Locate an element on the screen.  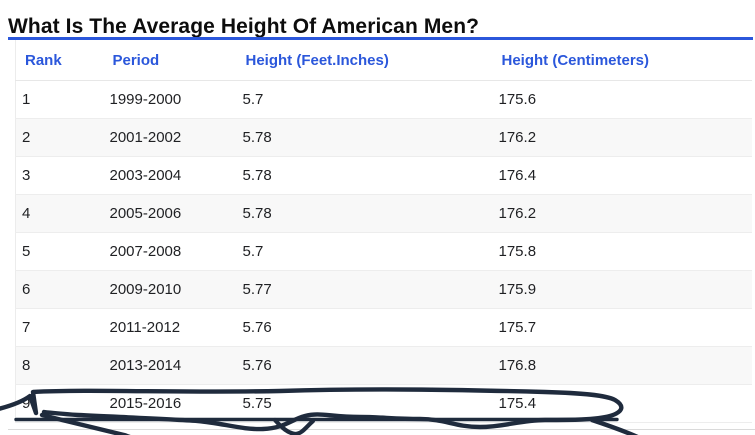
table-row: 2 2001-2002 5.78 176.2 is located at coordinates (383, 137).